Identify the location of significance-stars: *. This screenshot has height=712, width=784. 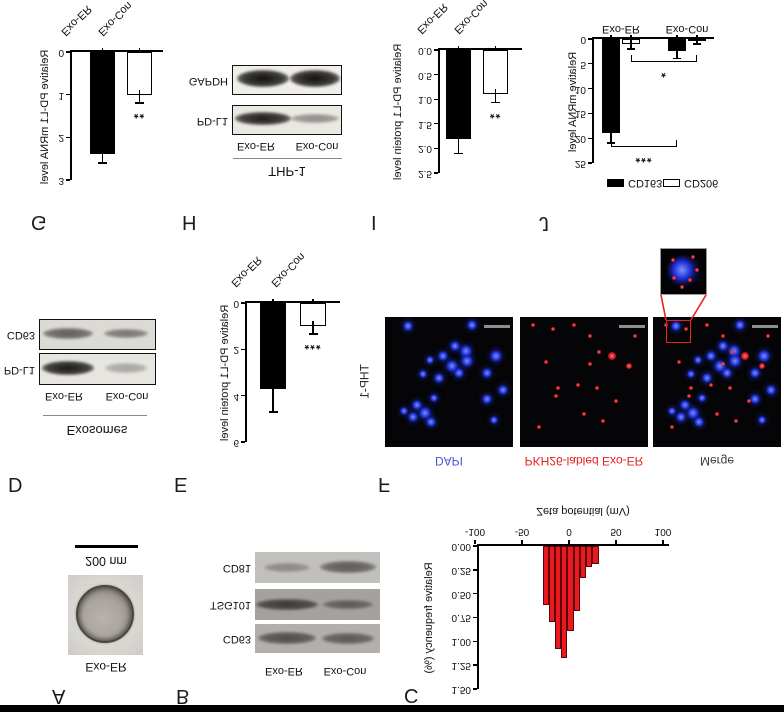
(664, 73).